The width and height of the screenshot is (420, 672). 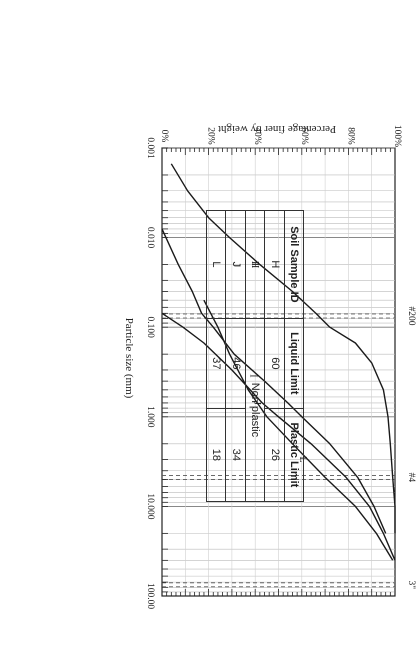 I want to click on header-sample-id: Soil Sample ID, so click(x=294, y=264).